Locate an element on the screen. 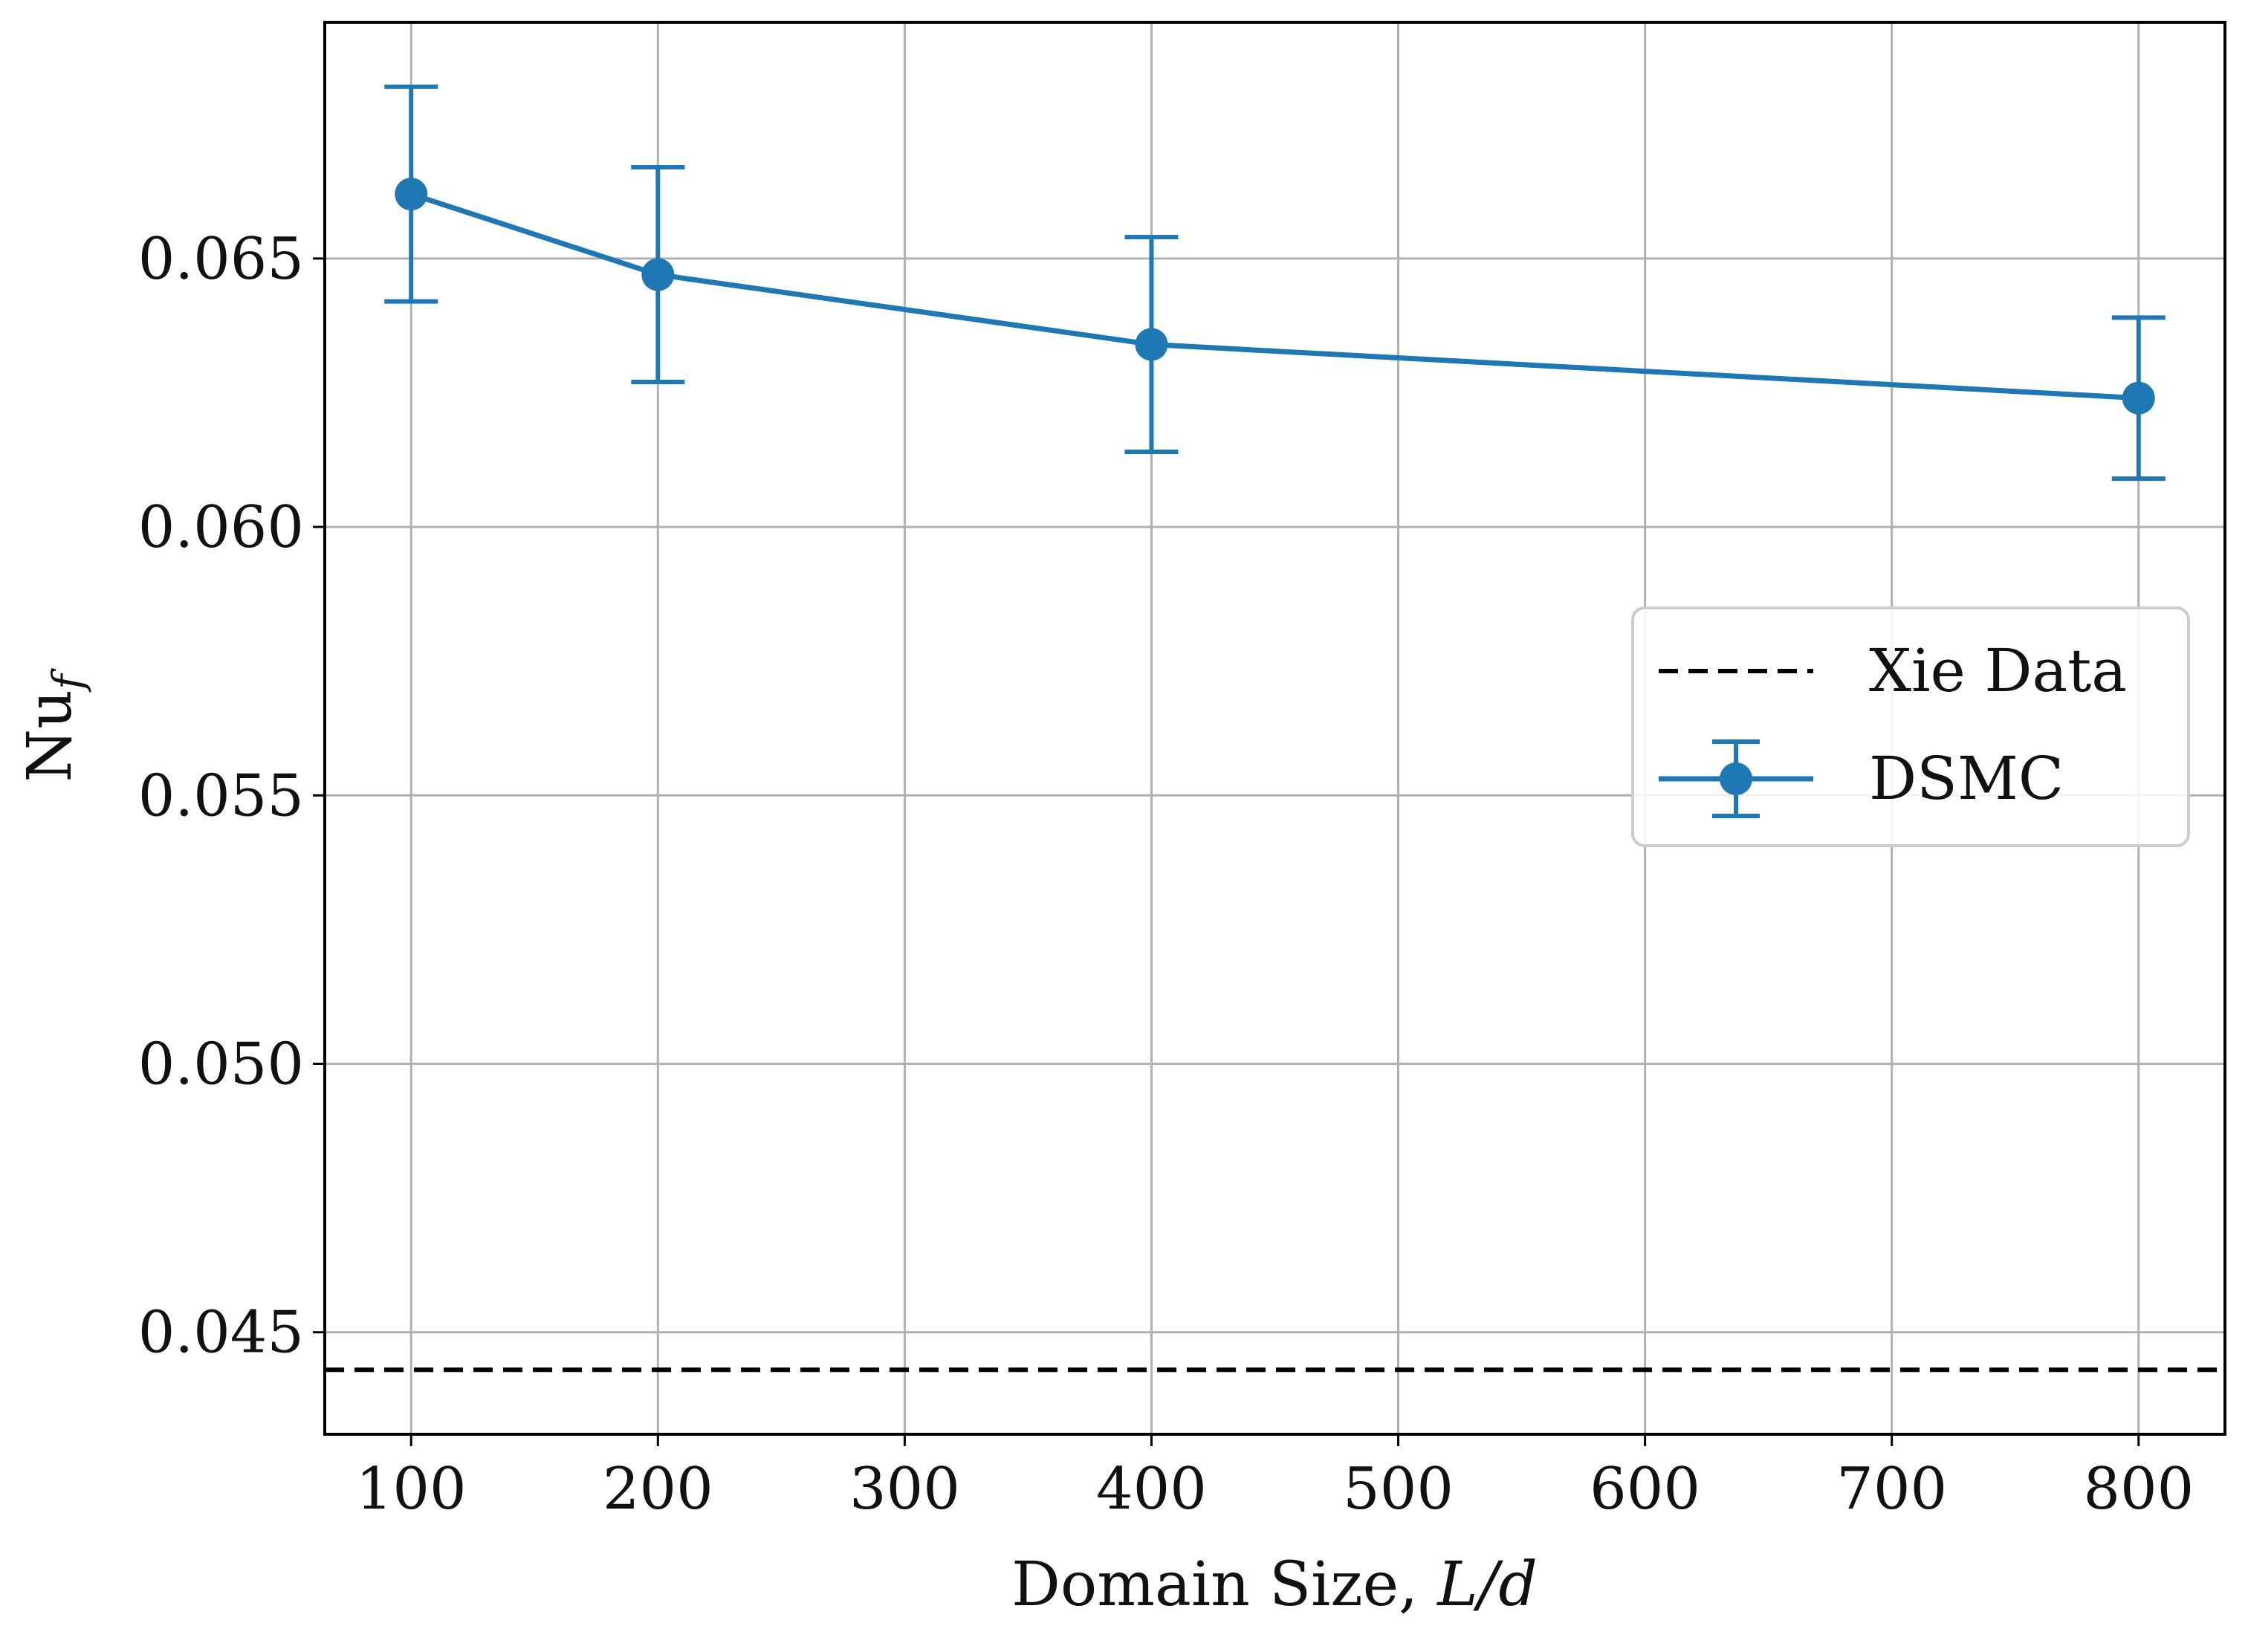  x-tick-label: 500 is located at coordinates (1398, 1489).